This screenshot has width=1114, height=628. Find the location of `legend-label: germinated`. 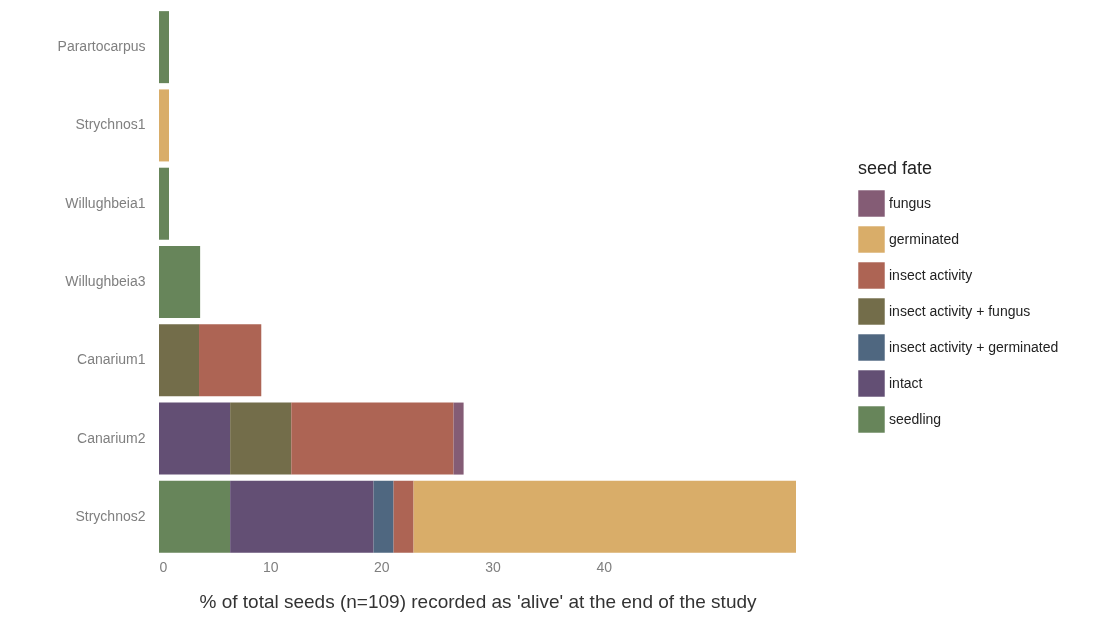

legend-label: germinated is located at coordinates (924, 238).